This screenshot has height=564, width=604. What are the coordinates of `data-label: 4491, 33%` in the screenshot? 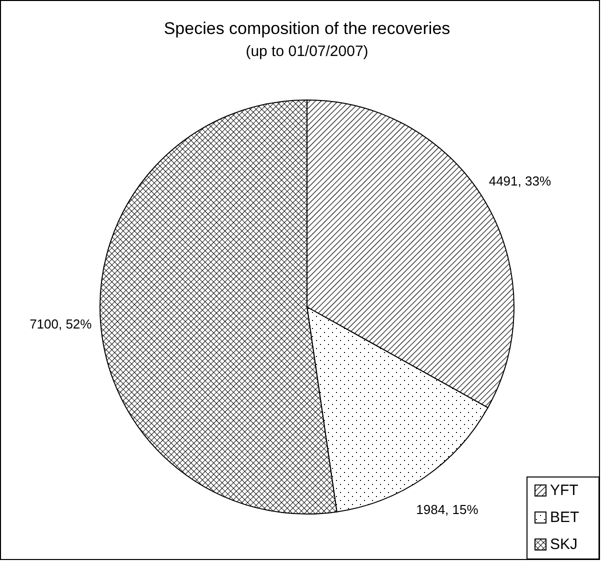 It's located at (520, 180).